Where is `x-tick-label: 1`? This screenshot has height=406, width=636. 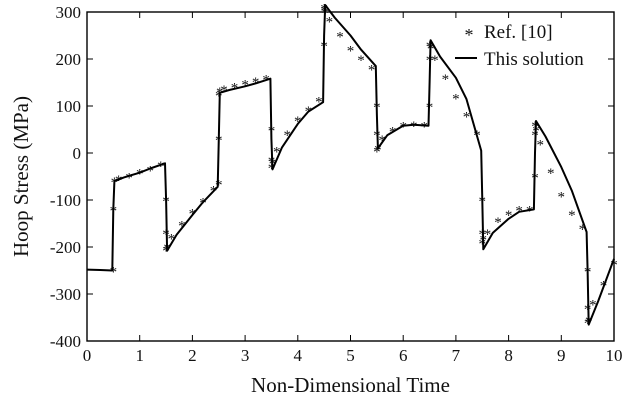 x-tick-label: 1 is located at coordinates (139, 355).